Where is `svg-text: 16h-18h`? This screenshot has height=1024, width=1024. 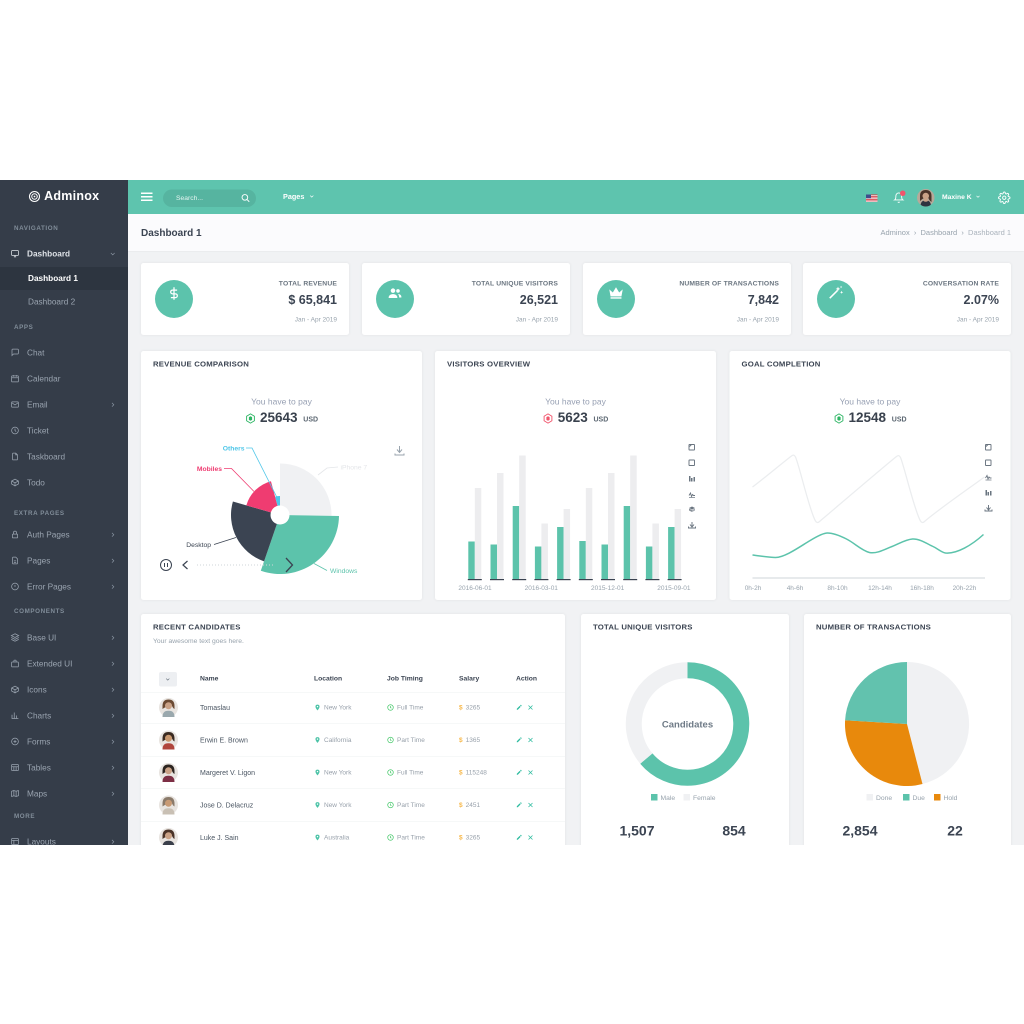
svg-text: 16h-18h is located at coordinates (922, 588).